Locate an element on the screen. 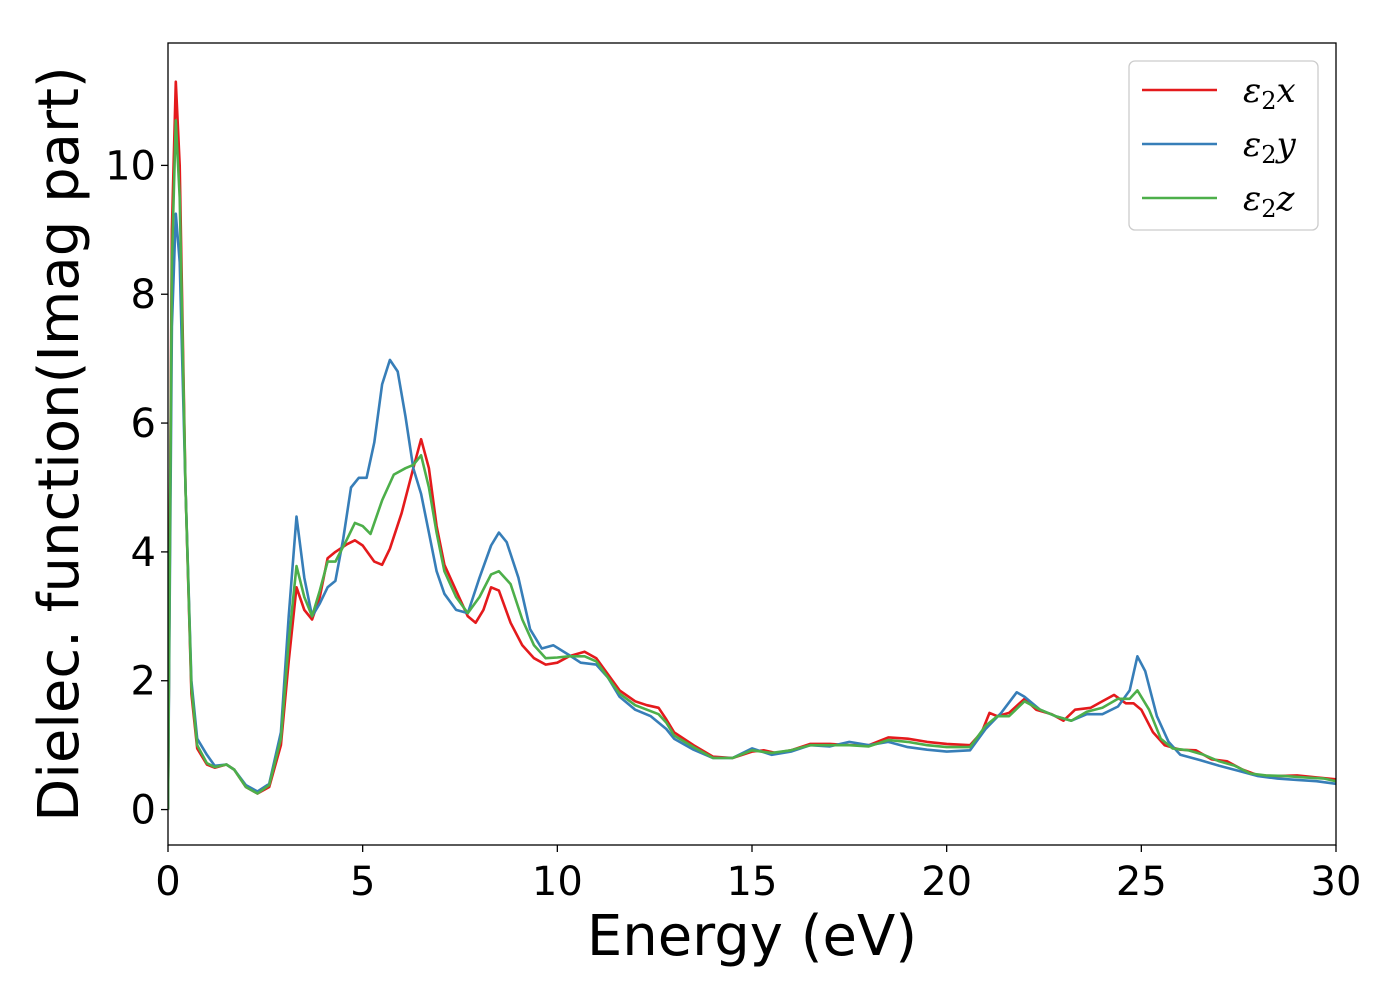 The image size is (1400, 1000). y-tick-label: 2 is located at coordinates (143, 682).